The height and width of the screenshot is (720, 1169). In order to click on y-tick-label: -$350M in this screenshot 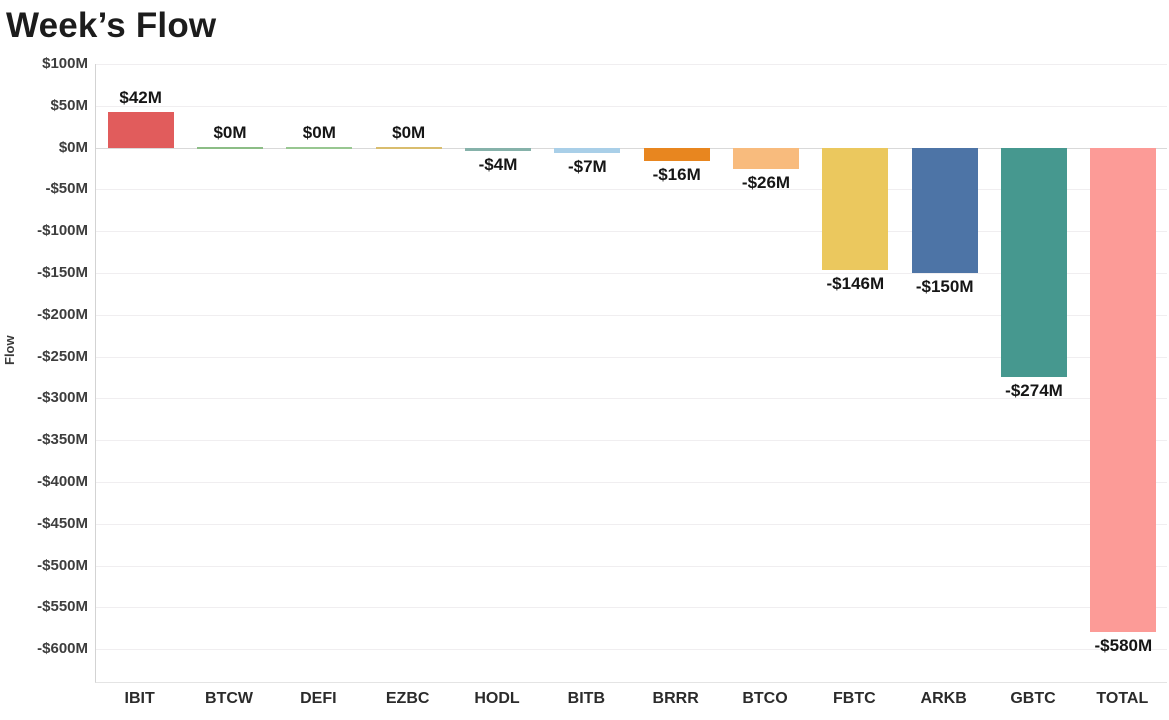, I will do `click(62, 440)`.